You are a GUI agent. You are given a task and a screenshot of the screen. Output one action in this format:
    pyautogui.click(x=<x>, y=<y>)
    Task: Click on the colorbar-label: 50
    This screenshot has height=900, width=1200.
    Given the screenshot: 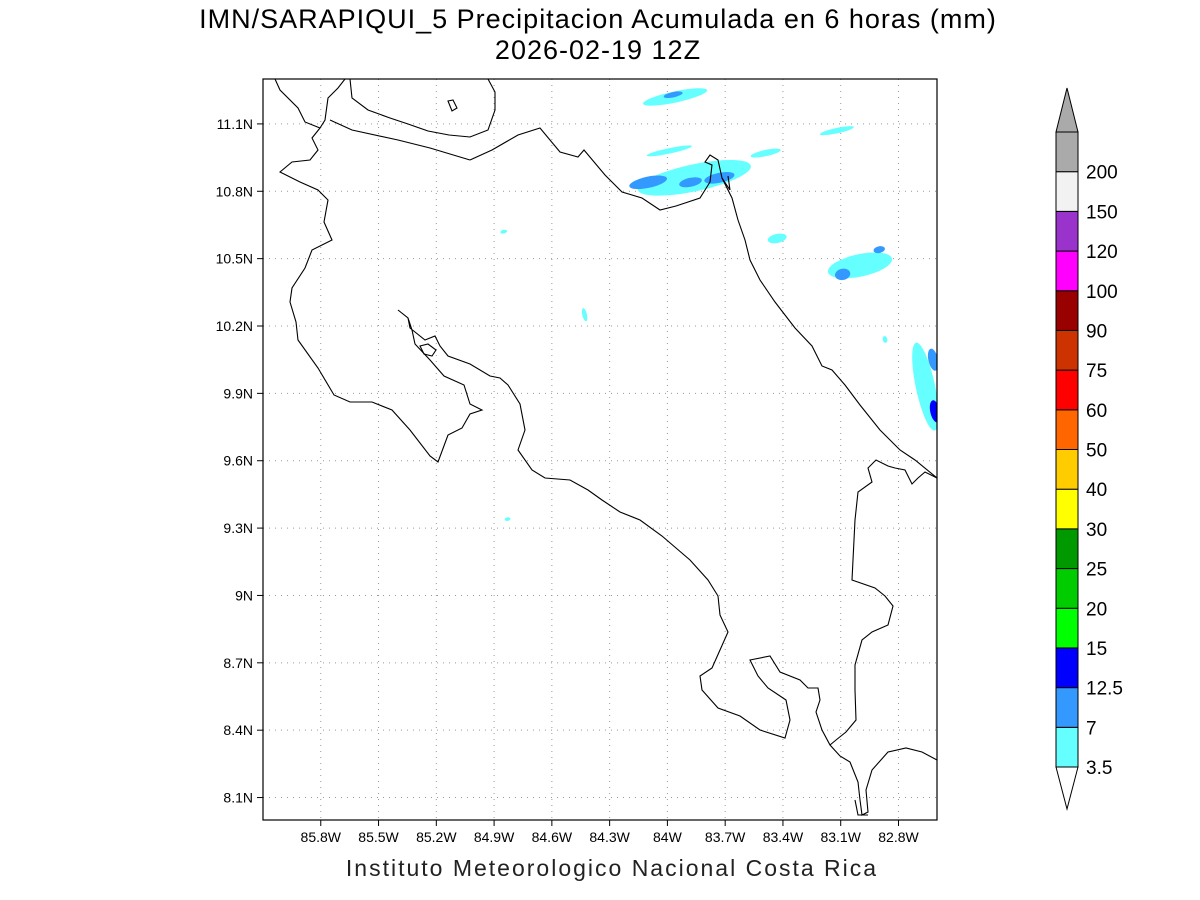 What is the action you would take?
    pyautogui.click(x=1096, y=451)
    